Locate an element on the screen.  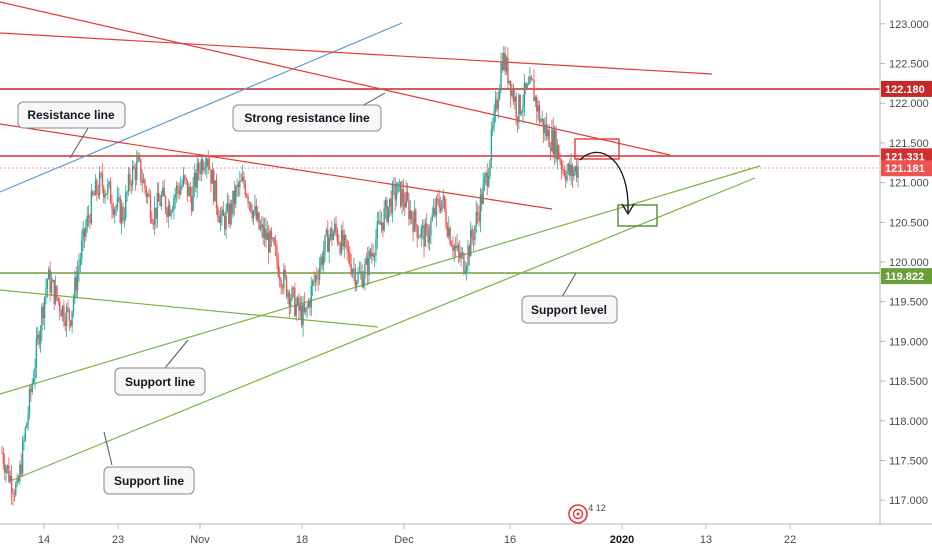
callout-strong-resistance-label: Strong resistance line is located at coordinates (307, 118).